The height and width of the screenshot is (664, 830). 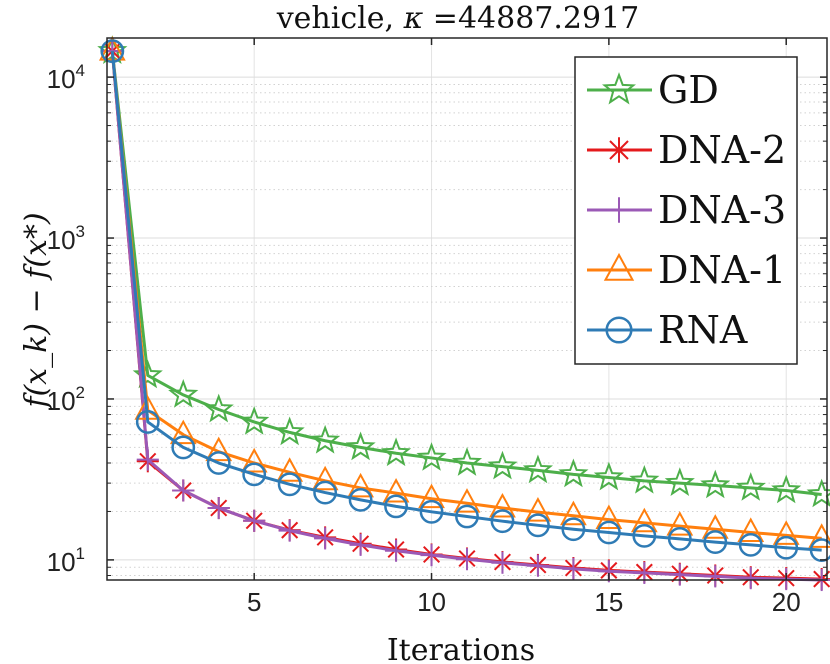 What do you see at coordinates (531, 18) in the screenshot?
I see `title-value: =44887.2917` at bounding box center [531, 18].